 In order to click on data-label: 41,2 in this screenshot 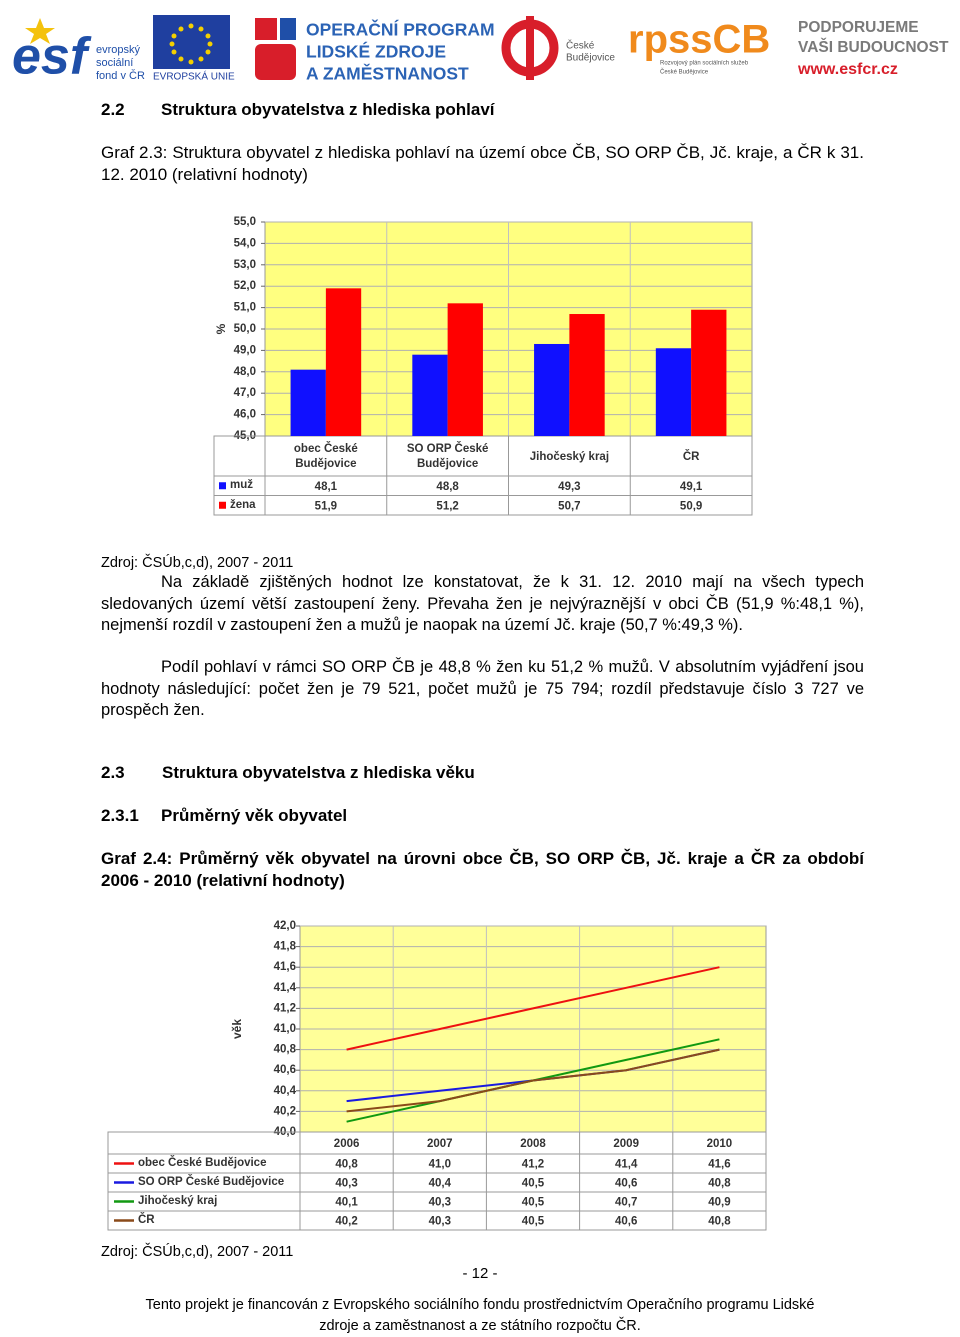, I will do `click(533, 1165)`.